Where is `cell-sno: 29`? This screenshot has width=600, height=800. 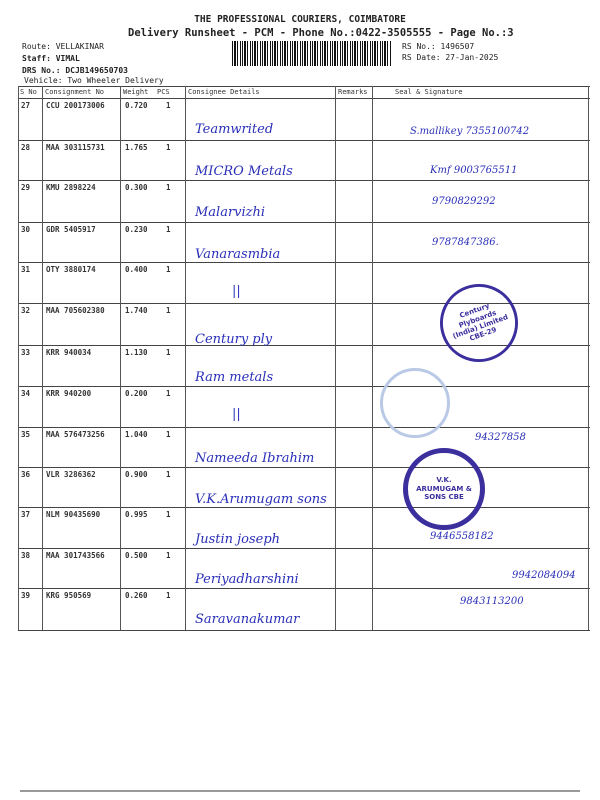 cell-sno: 29 is located at coordinates (26, 187).